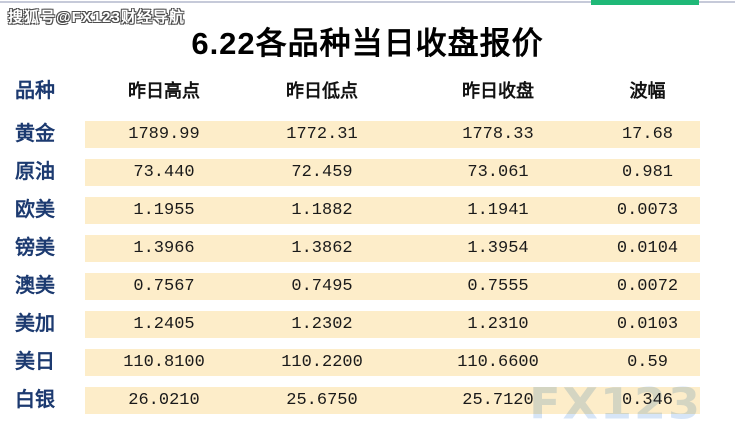 This screenshot has width=735, height=443. I want to click on cell-high: 110.8100, so click(164, 362).